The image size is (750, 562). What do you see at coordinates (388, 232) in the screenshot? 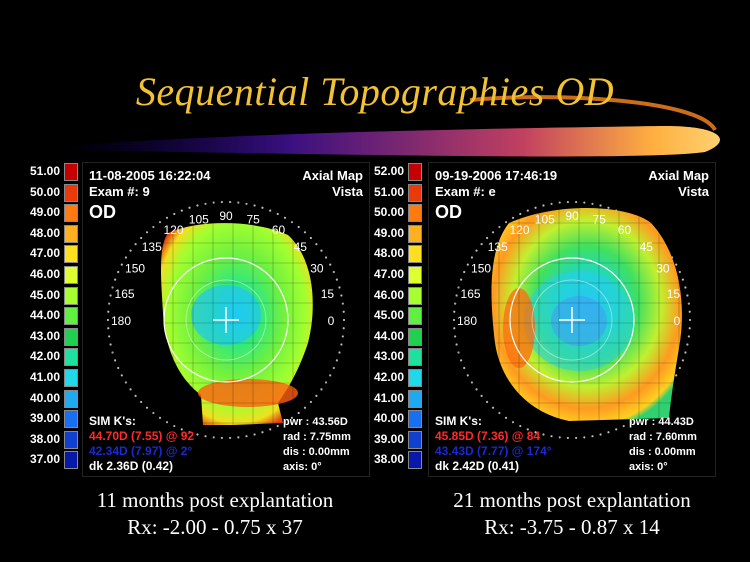
I see `scale-value: 49.00` at bounding box center [388, 232].